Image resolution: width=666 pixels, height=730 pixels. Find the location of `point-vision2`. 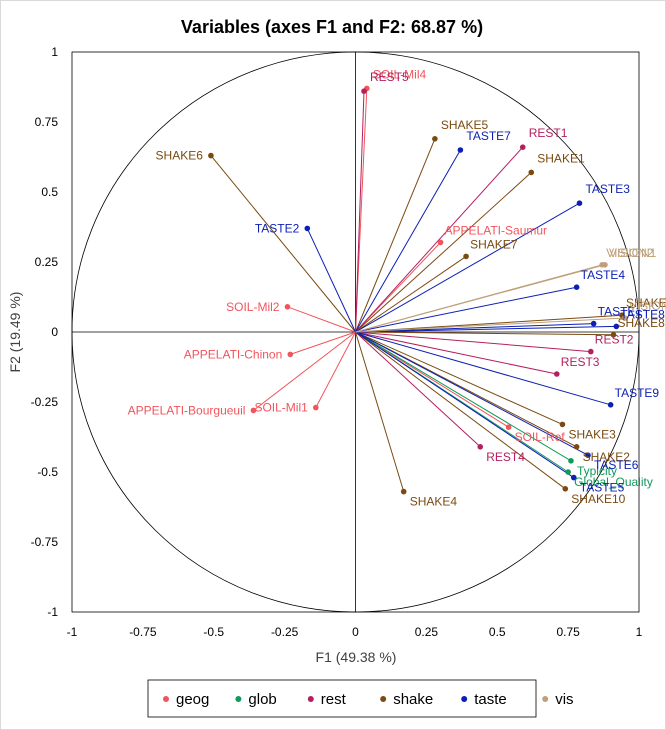

point-vision2 is located at coordinates (602, 265).